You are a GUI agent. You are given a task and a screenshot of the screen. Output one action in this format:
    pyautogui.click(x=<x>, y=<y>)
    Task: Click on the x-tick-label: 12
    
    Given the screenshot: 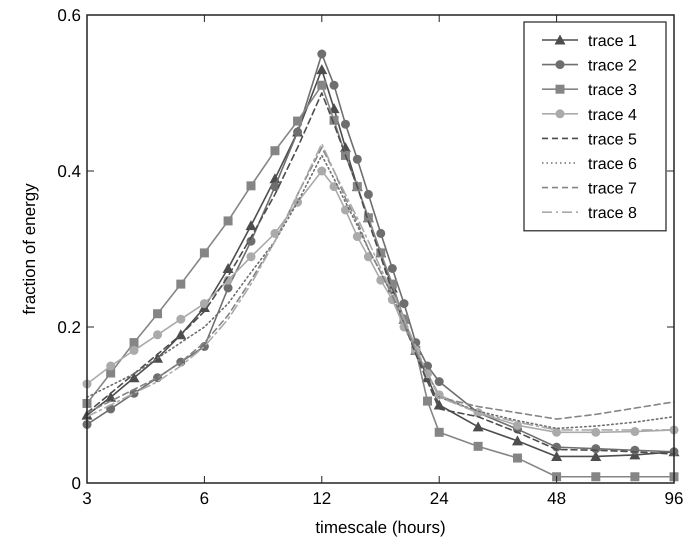 What is the action you would take?
    pyautogui.click(x=322, y=498)
    